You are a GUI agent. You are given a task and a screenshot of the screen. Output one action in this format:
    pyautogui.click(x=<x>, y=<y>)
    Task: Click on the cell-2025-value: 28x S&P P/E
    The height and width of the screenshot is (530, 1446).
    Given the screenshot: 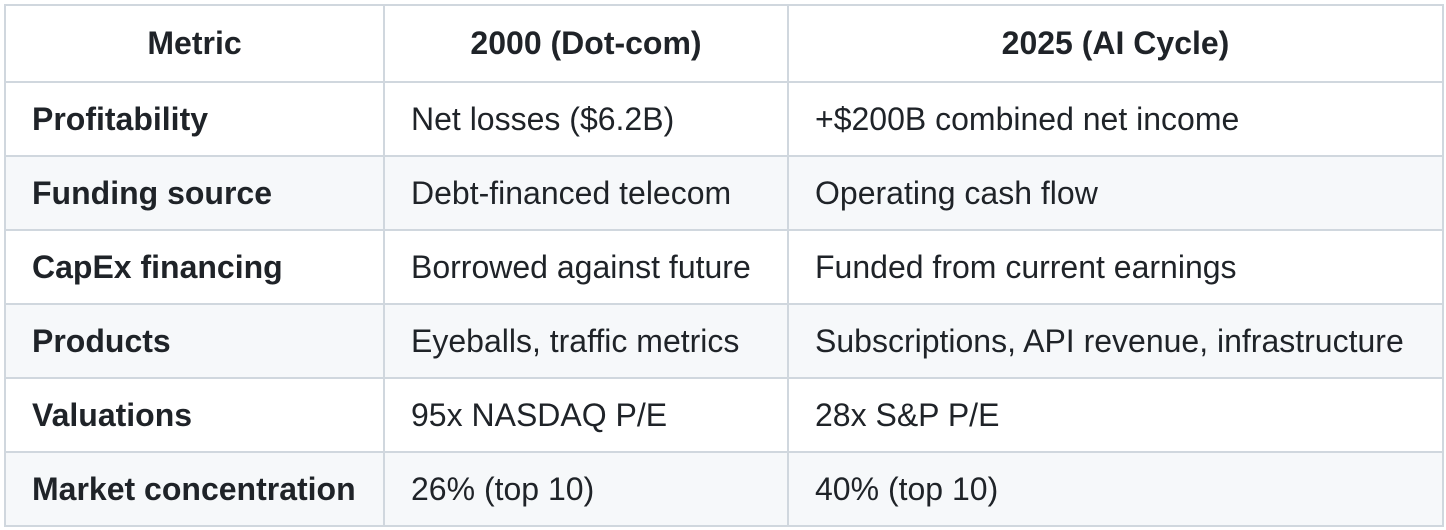 What is the action you would take?
    pyautogui.click(x=1115, y=415)
    